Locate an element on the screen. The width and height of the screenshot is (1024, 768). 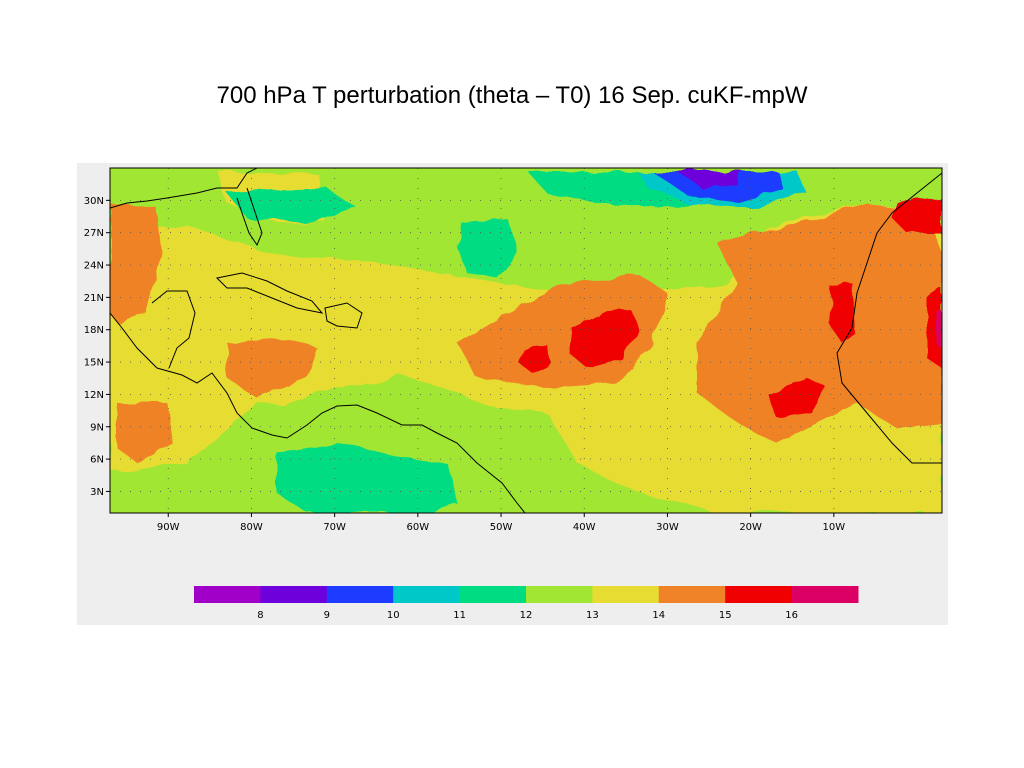
colorbar-label: 12 is located at coordinates (526, 615).